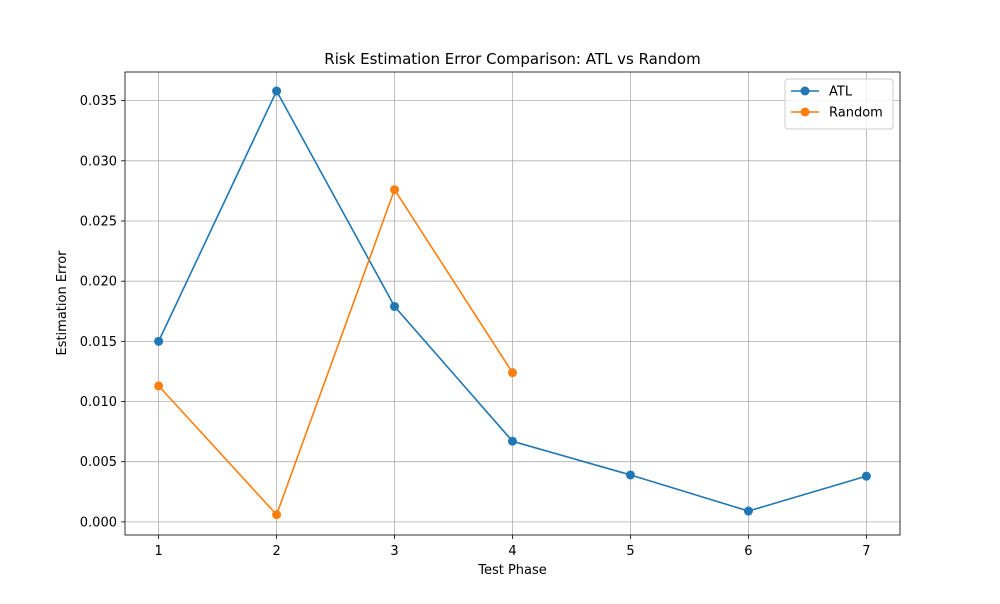  Describe the element at coordinates (394, 551) in the screenshot. I see `x-tick-label: 3` at that location.